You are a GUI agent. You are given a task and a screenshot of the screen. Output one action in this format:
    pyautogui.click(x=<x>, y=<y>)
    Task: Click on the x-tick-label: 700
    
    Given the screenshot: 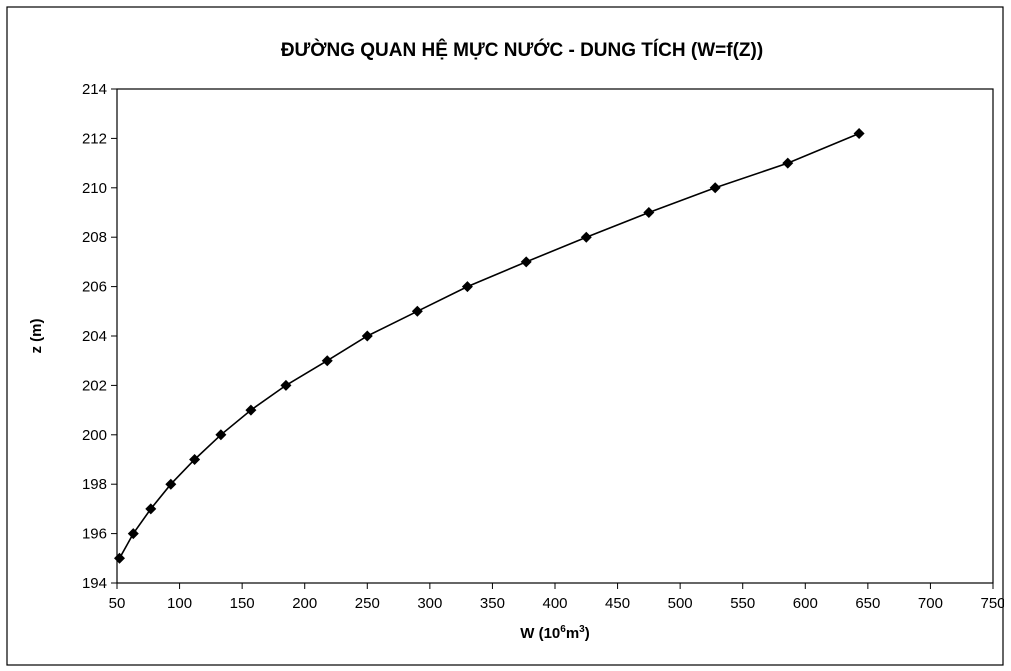 What is the action you would take?
    pyautogui.click(x=930, y=603)
    